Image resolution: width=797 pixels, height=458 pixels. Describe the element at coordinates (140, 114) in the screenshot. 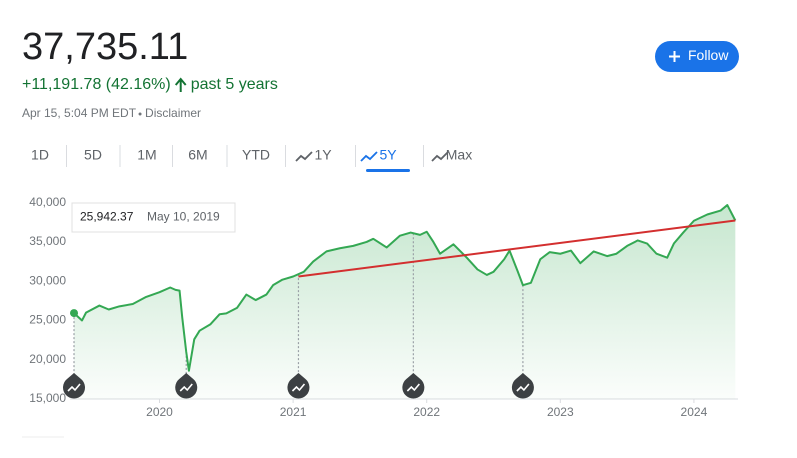

I see `dot-separator` at that location.